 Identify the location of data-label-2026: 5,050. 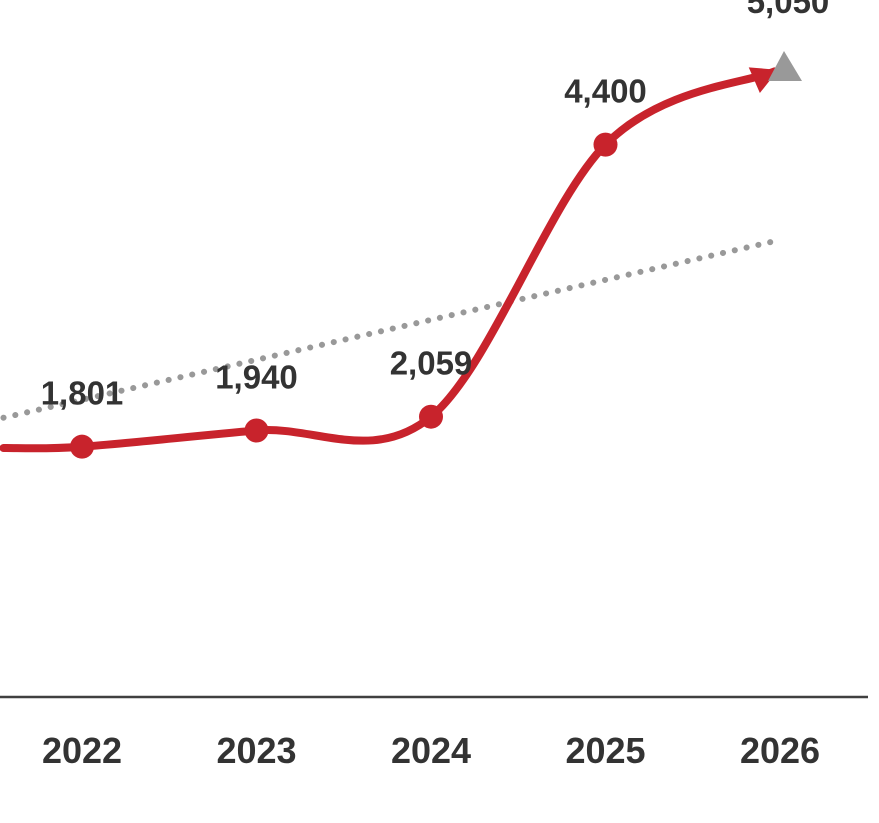
(788, 10).